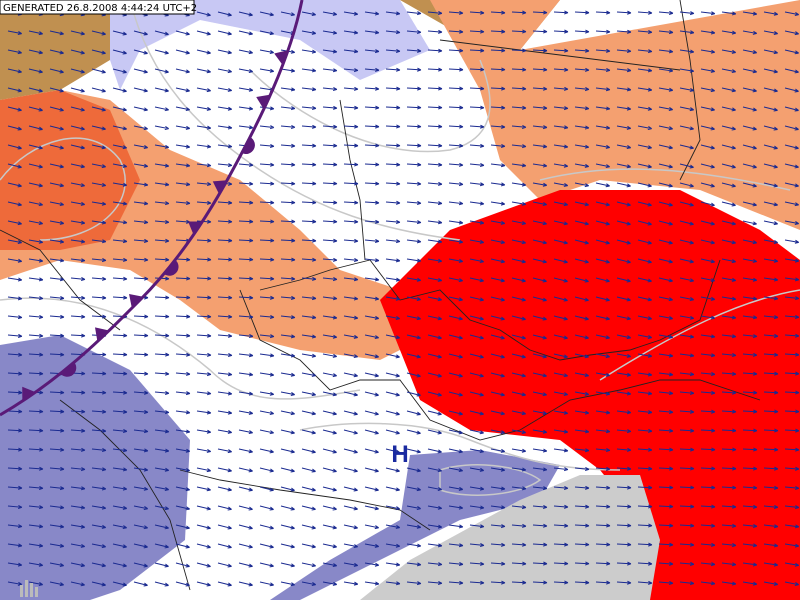 This screenshot has width=800, height=600. I want to click on isobar, so click(63, 189).